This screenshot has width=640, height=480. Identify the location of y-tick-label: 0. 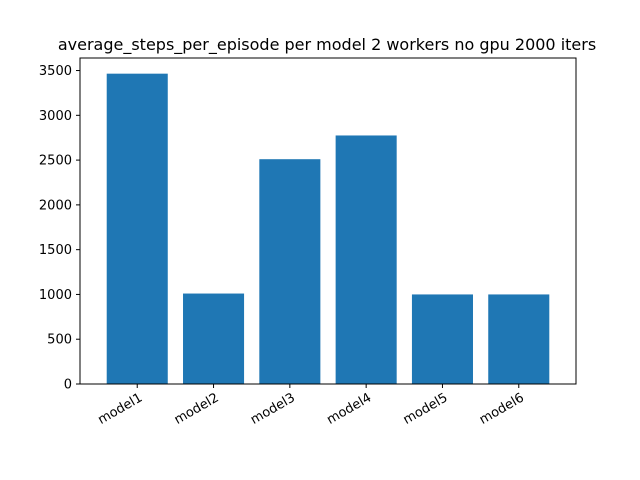
(68, 385).